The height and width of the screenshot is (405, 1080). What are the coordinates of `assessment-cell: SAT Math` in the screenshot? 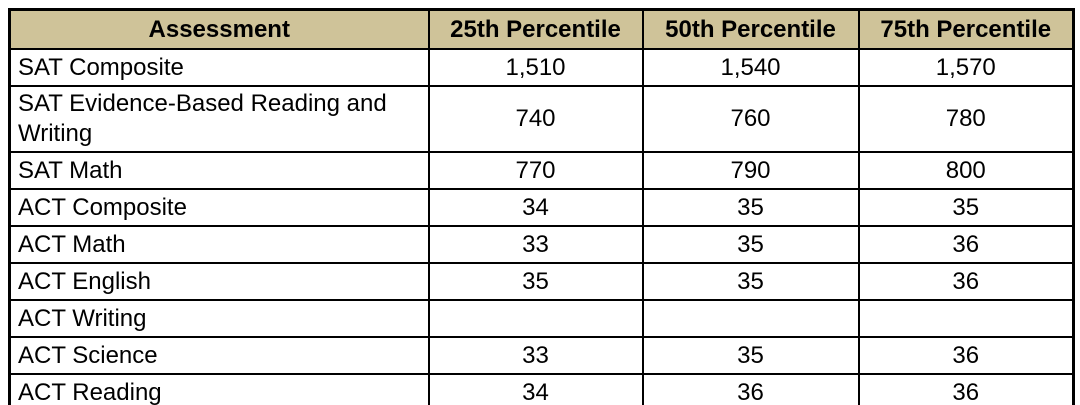 It's located at (219, 170).